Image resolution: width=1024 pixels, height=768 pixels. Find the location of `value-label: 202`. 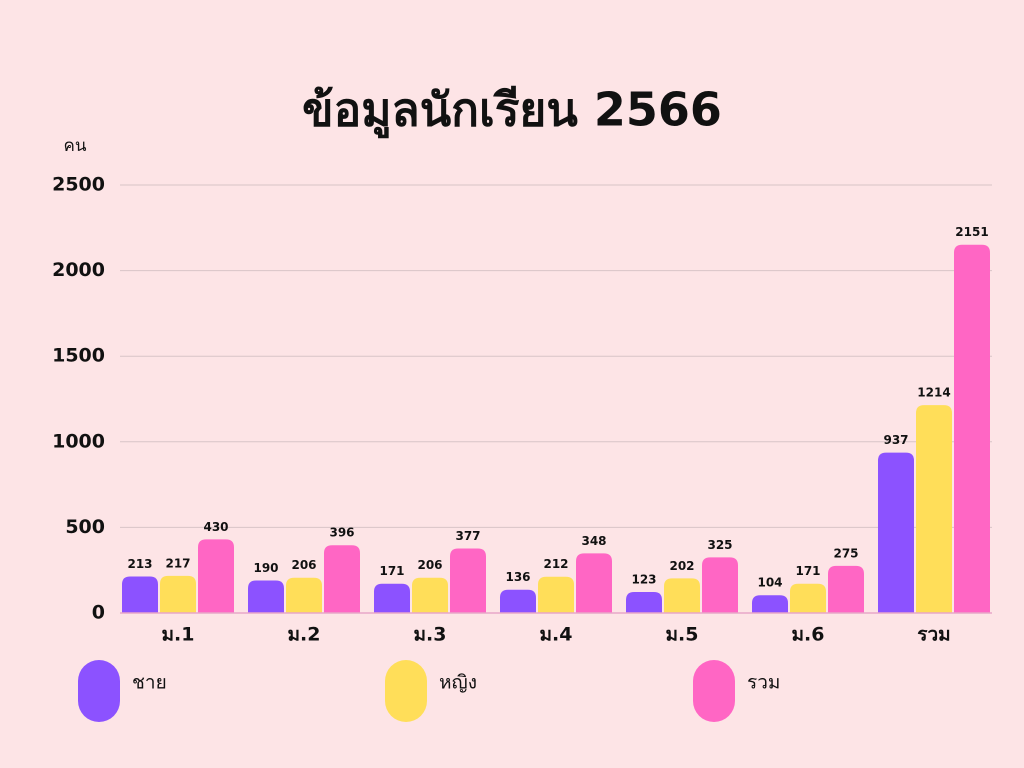

value-label: 202 is located at coordinates (681, 566).